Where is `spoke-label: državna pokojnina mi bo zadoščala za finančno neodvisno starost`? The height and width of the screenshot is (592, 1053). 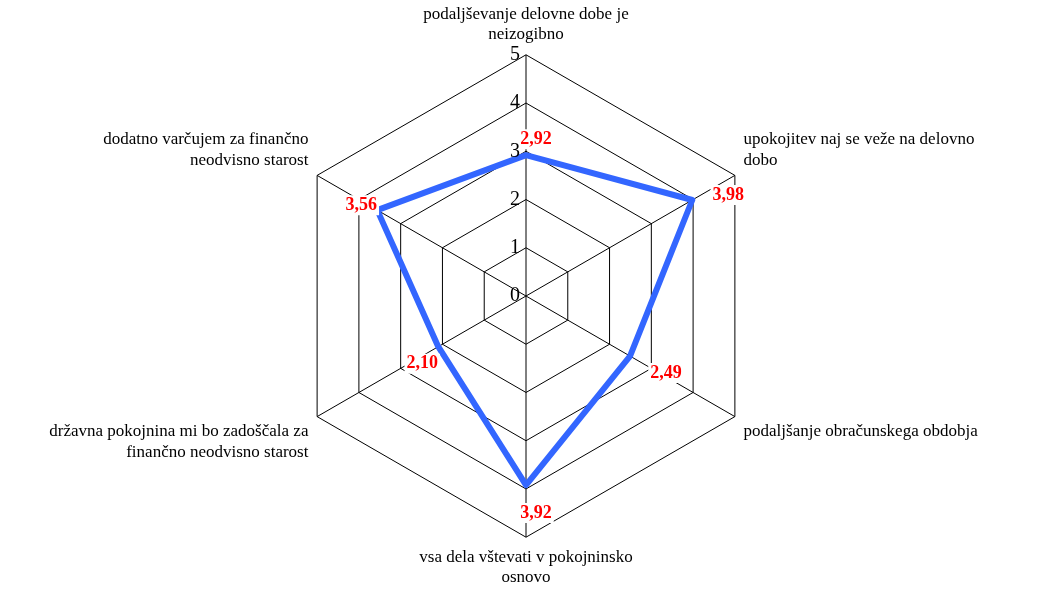 spoke-label: državna pokojnina mi bo zadoščala za finančno neodvisno starost is located at coordinates (179, 441).